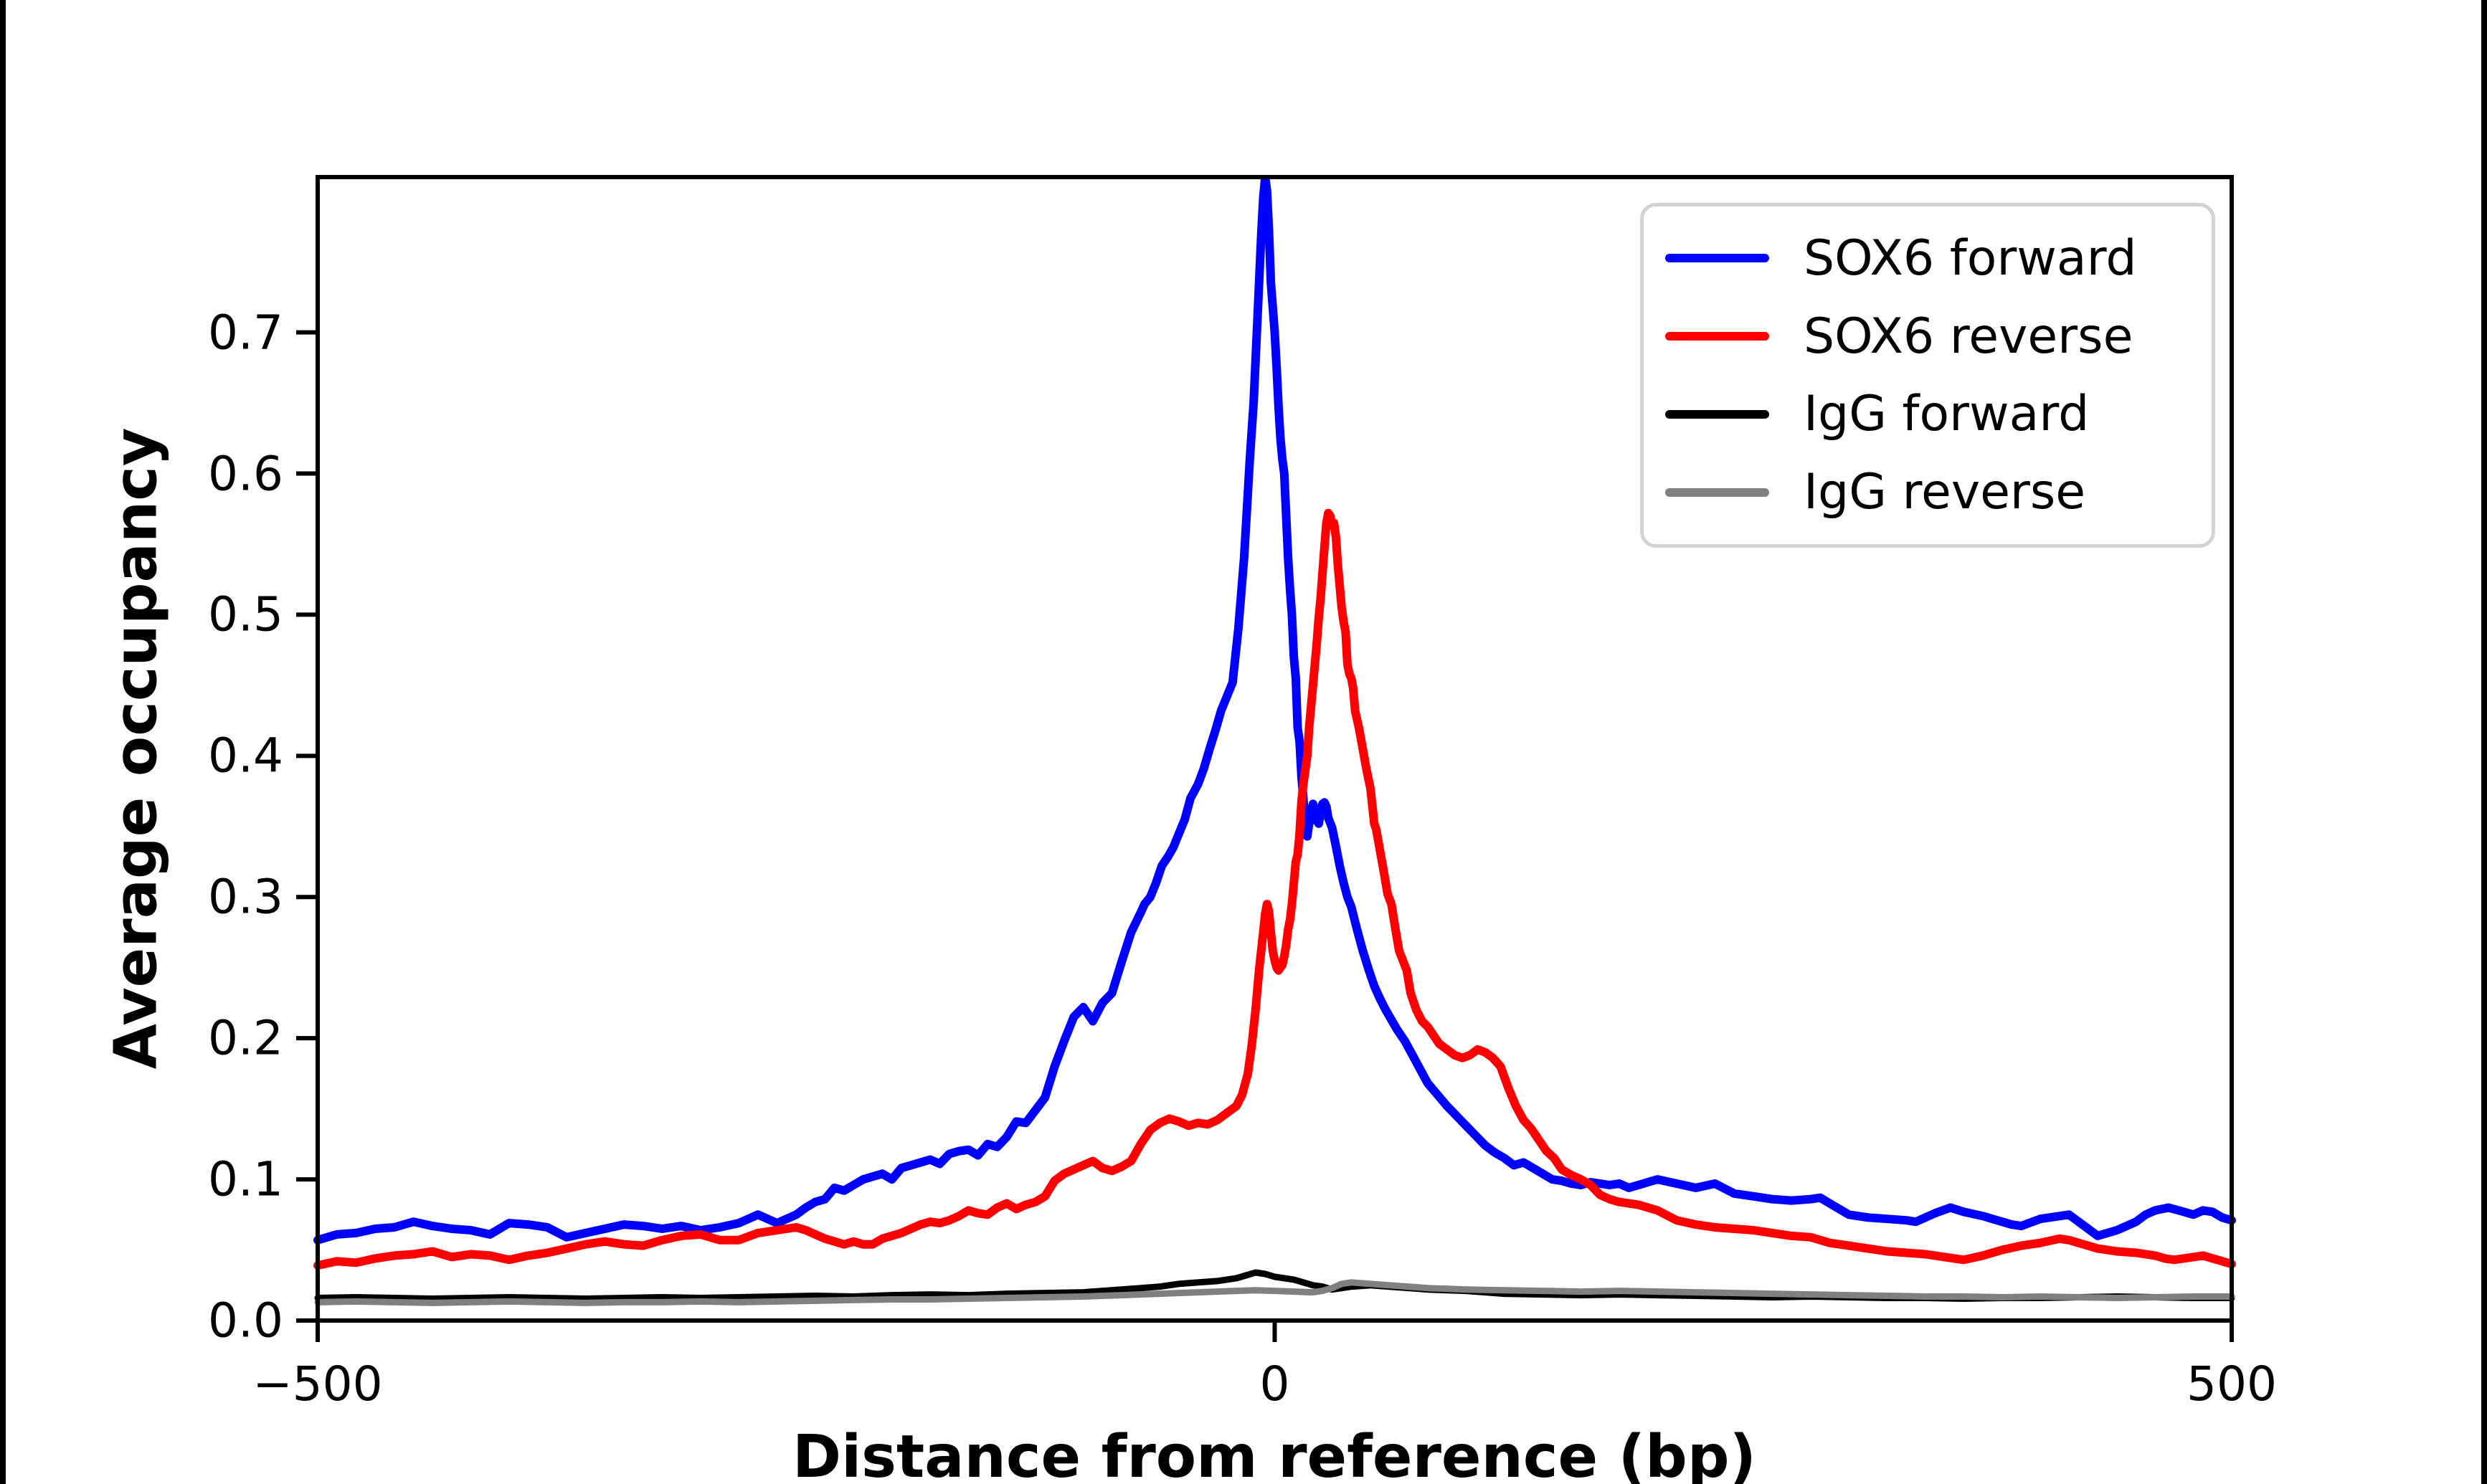 The image size is (2487, 1484). What do you see at coordinates (245, 333) in the screenshot?
I see `y-tick-label-0.7: 0.7` at bounding box center [245, 333].